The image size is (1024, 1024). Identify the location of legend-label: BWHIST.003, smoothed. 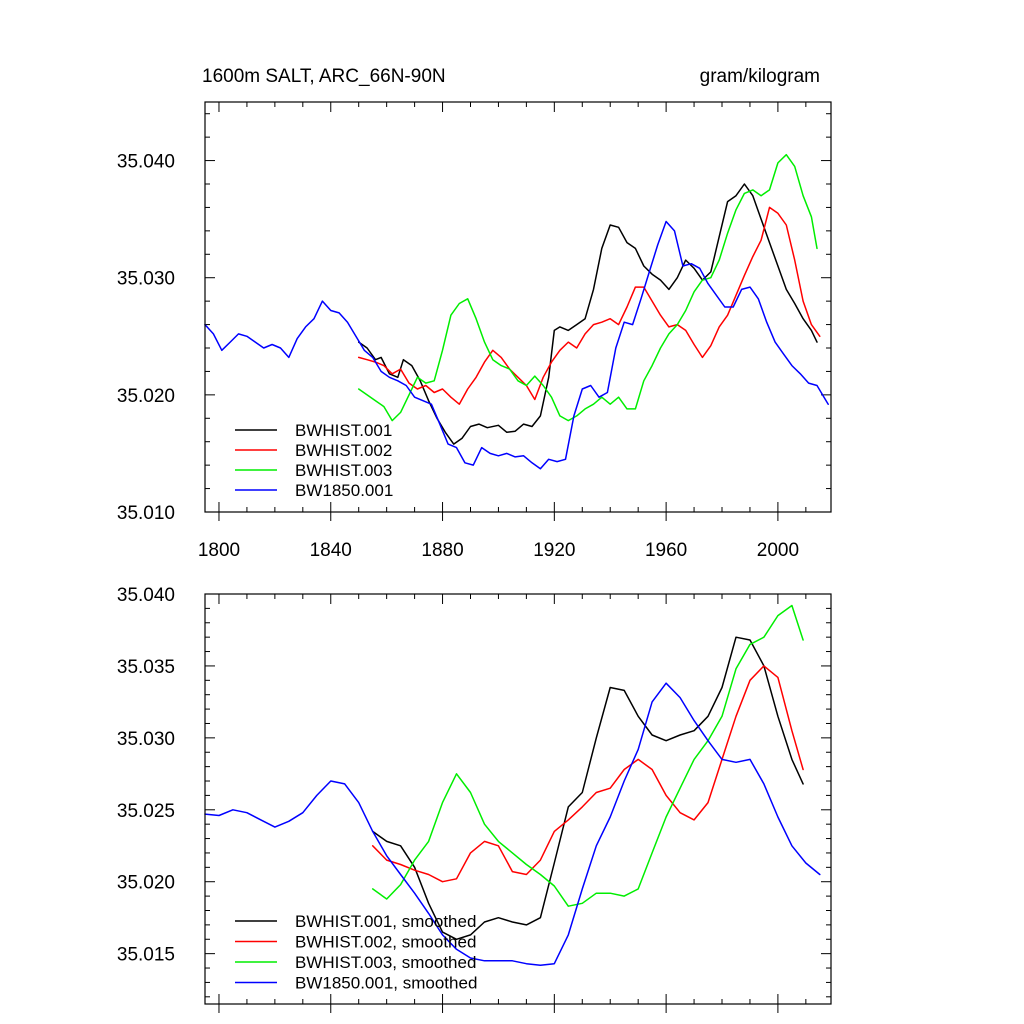
(385, 962).